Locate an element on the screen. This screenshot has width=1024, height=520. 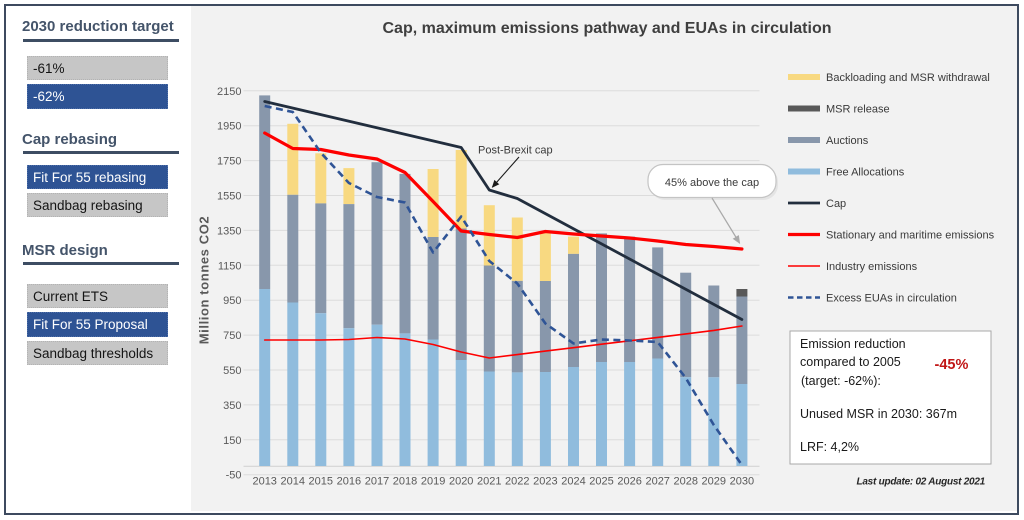
svg-text: Free Allocations is located at coordinates (865, 173).